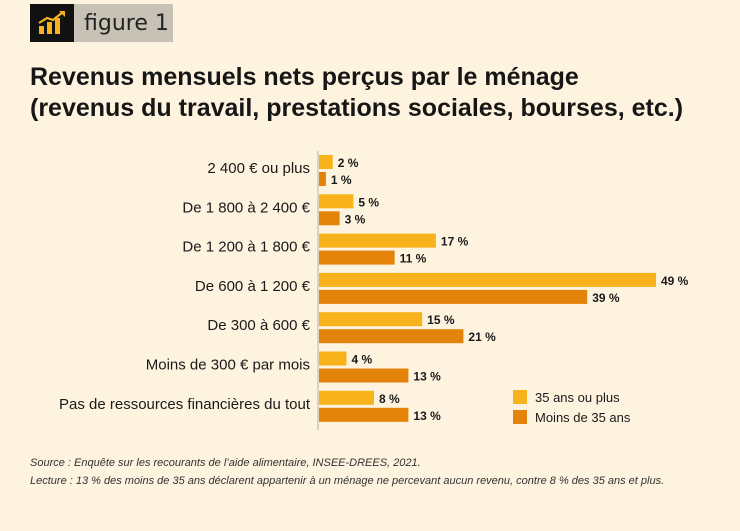  Describe the element at coordinates (482, 337) in the screenshot. I see `data-label: 21 %` at that location.